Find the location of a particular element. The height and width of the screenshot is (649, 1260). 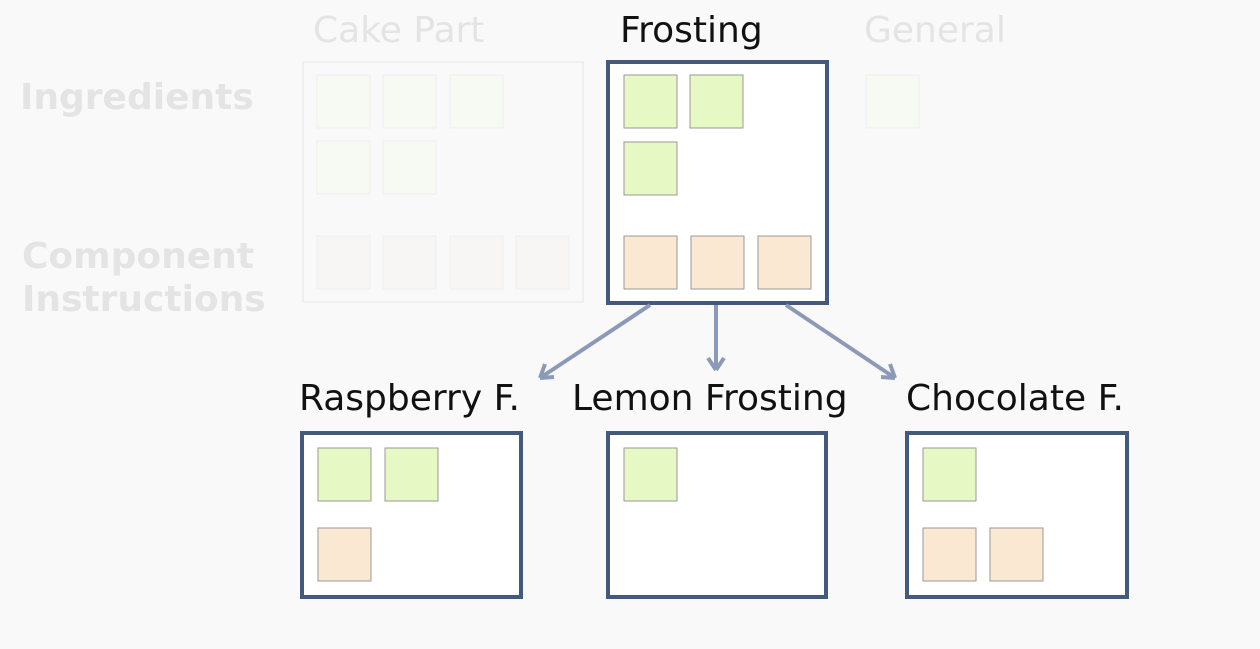

row-label: Component Instructions is located at coordinates (144, 278).